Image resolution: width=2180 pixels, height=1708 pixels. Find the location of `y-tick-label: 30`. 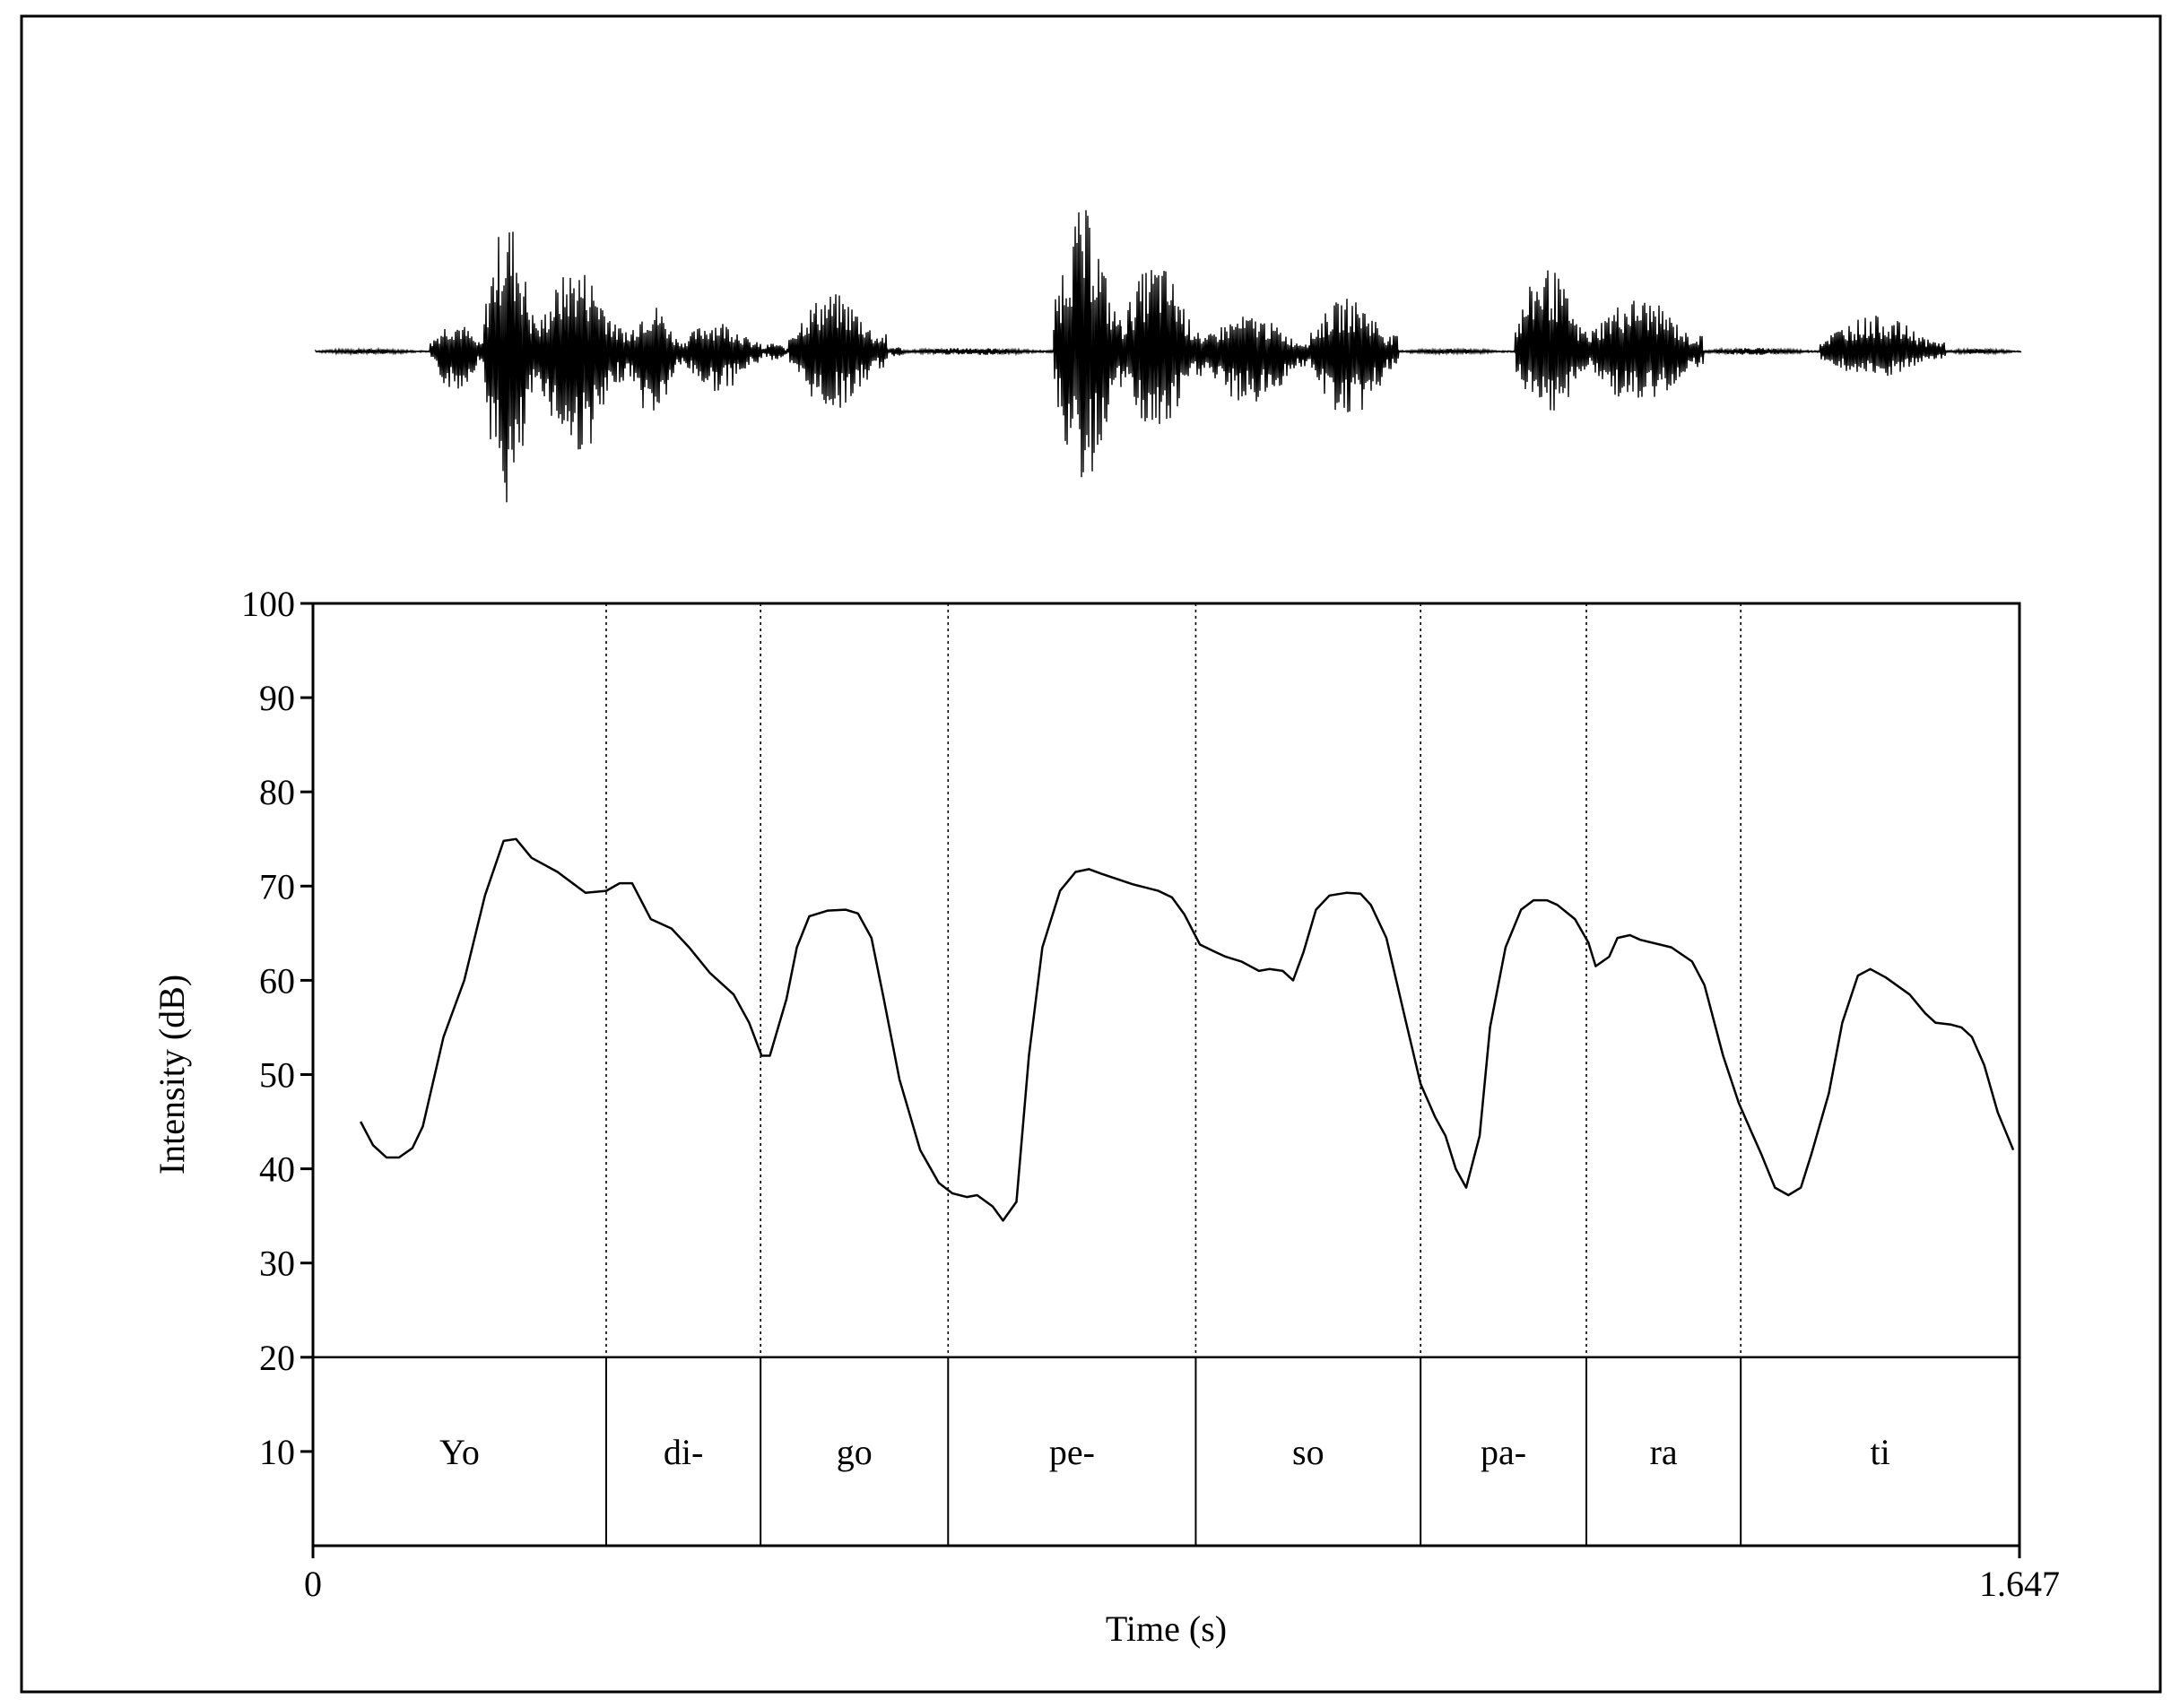

y-tick-label: 30 is located at coordinates (277, 1264).